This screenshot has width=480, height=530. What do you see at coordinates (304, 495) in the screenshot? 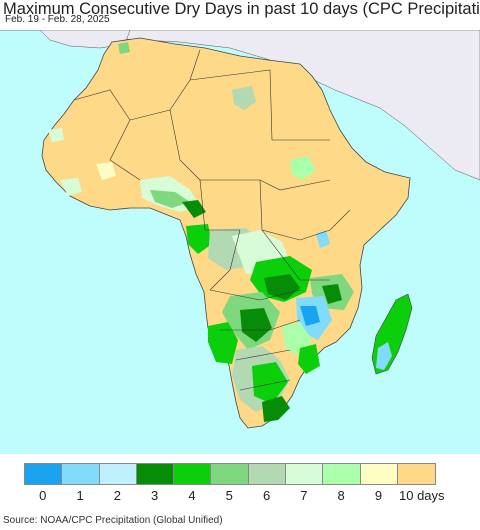
I see `legend-label-7: 7` at bounding box center [304, 495].